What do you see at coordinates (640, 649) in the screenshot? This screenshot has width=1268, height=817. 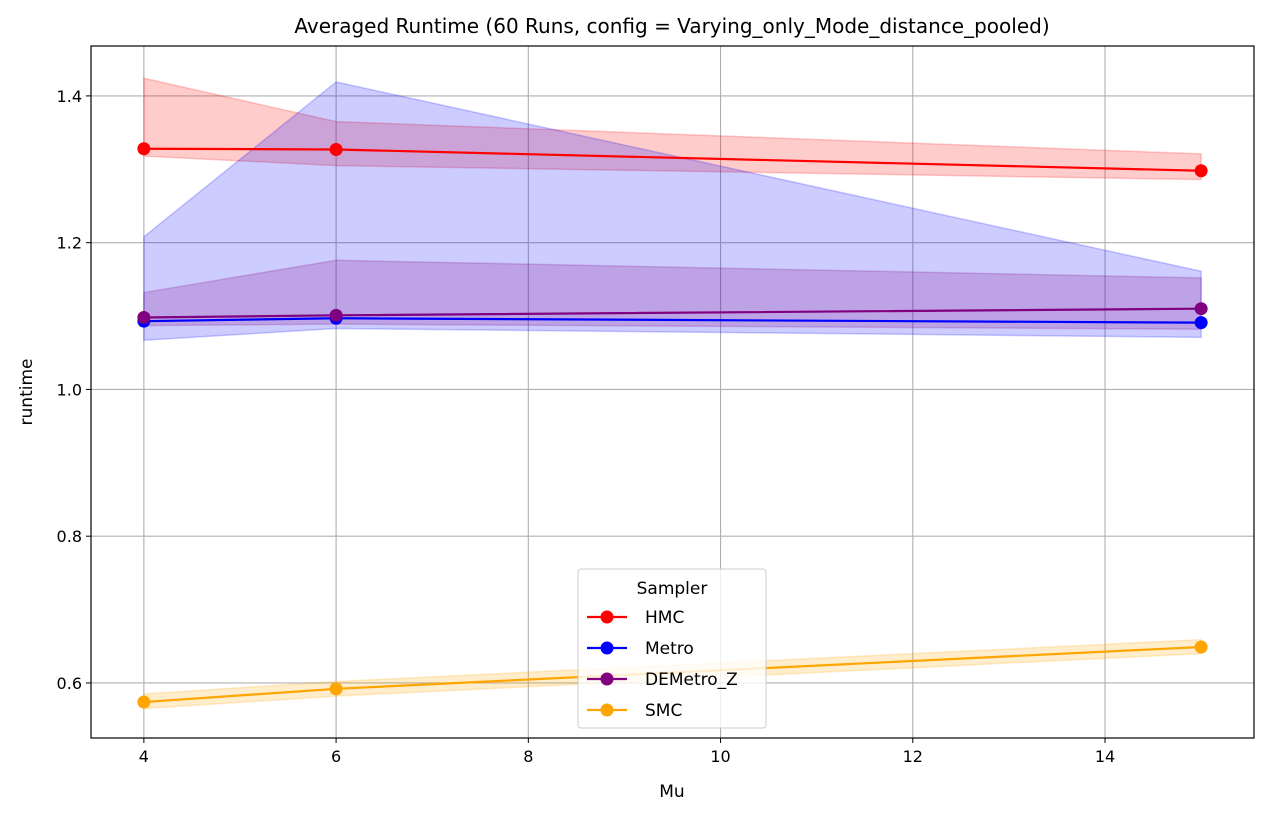 I see `legend-item-metro: Metro` at bounding box center [640, 649].